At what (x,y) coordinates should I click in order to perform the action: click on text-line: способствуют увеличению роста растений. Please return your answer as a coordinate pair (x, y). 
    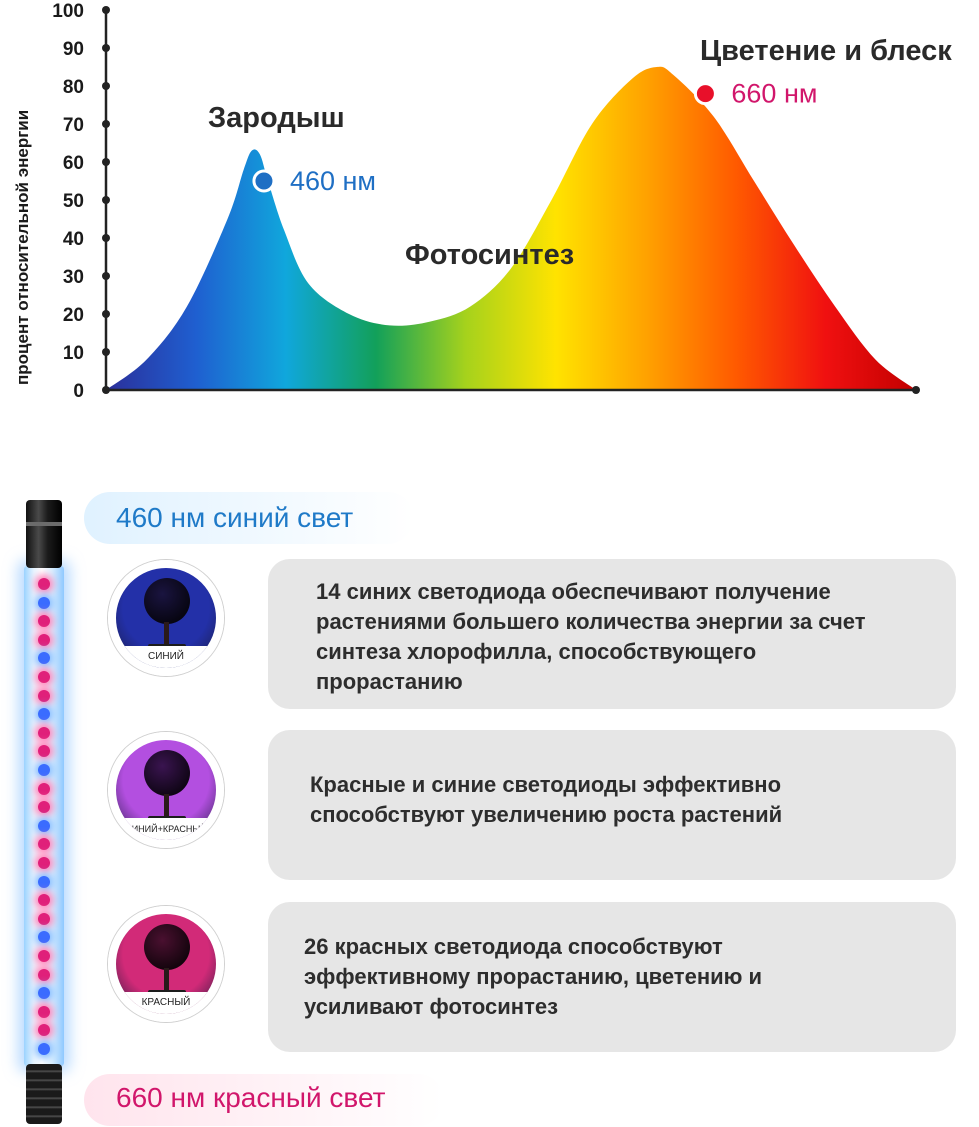
    Looking at the image, I should click on (546, 814).